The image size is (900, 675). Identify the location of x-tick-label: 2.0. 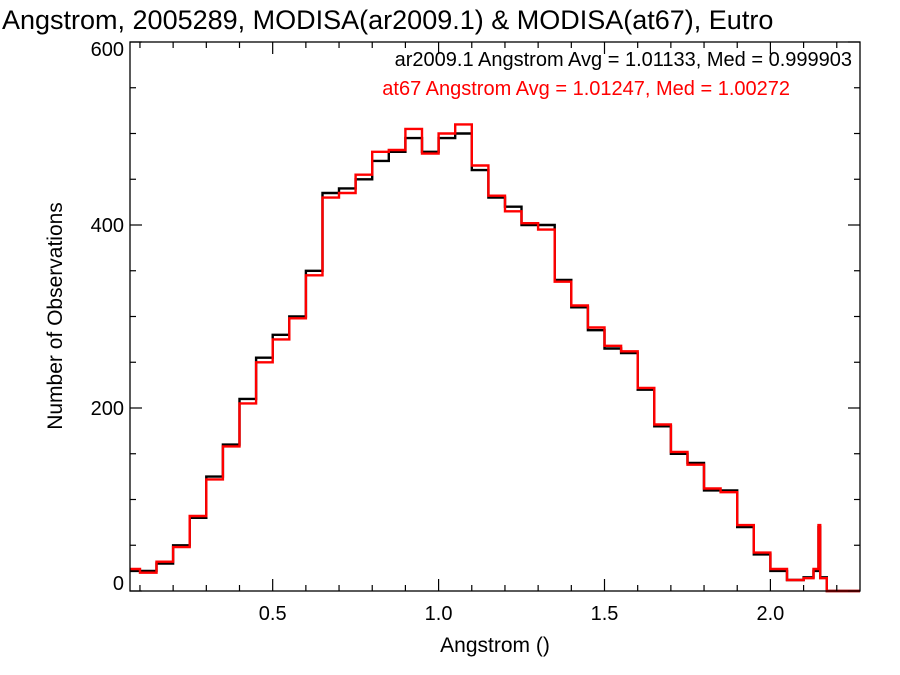
(771, 614).